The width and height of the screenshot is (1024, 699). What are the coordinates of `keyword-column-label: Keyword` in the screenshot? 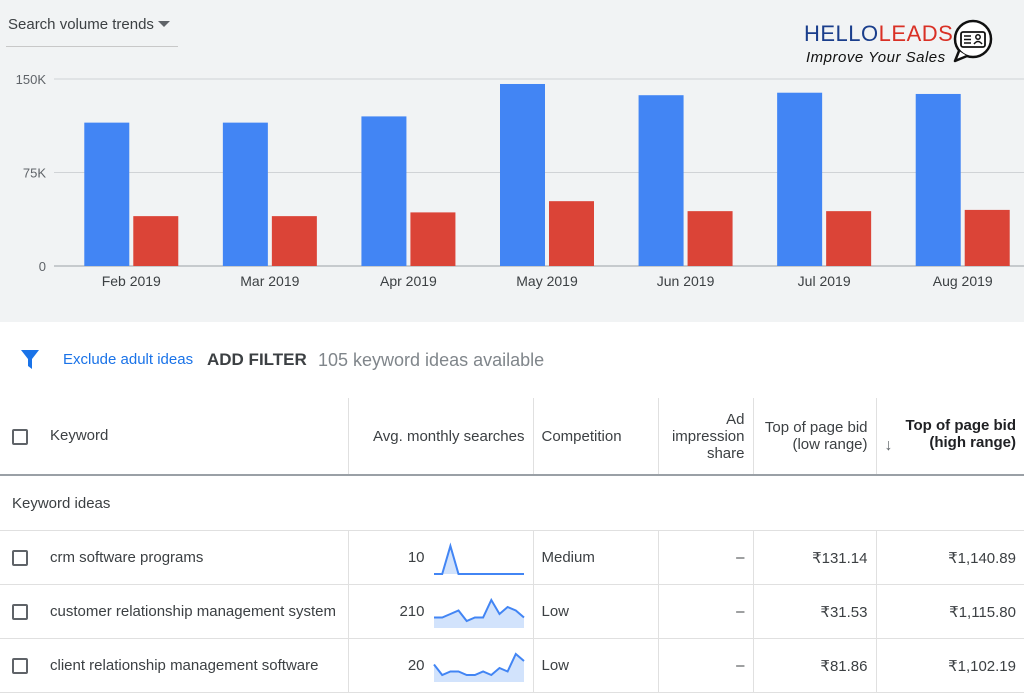 It's located at (79, 436).